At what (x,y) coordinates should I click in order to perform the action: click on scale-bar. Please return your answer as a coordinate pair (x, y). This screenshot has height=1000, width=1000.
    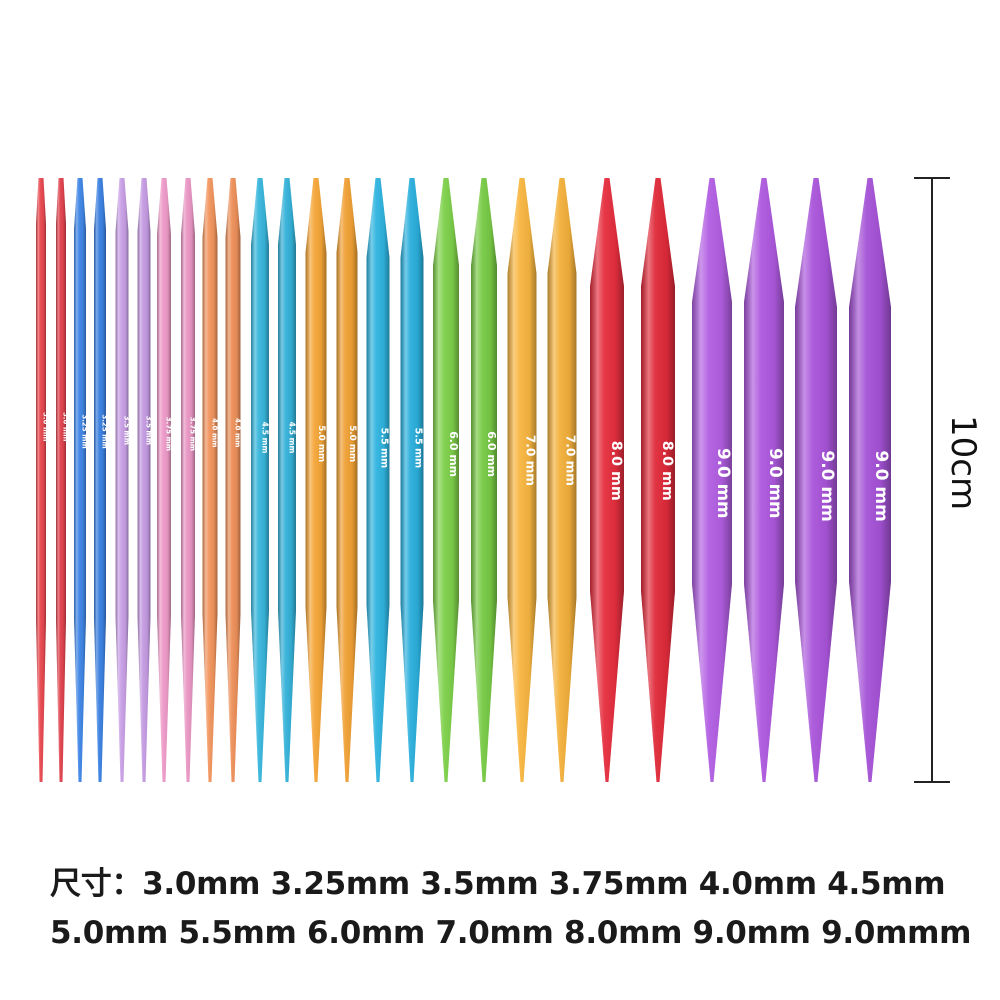
    Looking at the image, I should click on (932, 480).